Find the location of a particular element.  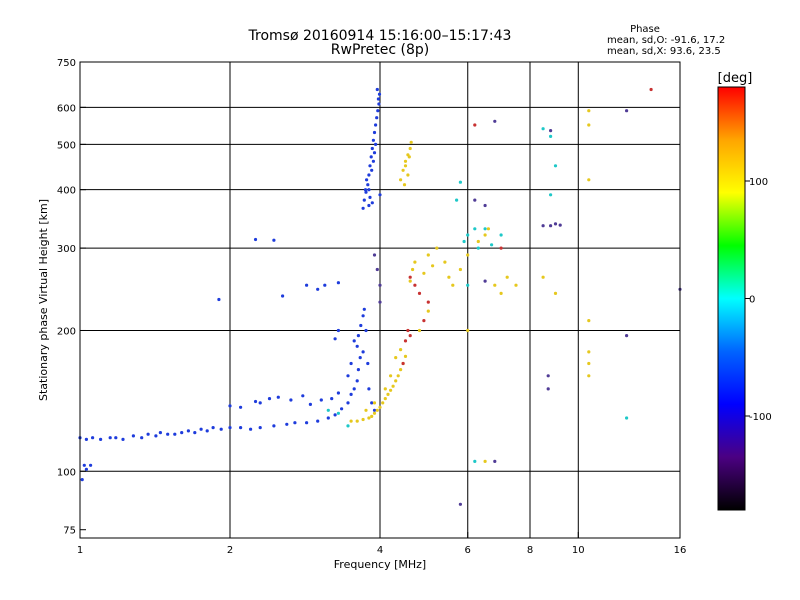

y-tick-label: 500 is located at coordinates (66, 145).